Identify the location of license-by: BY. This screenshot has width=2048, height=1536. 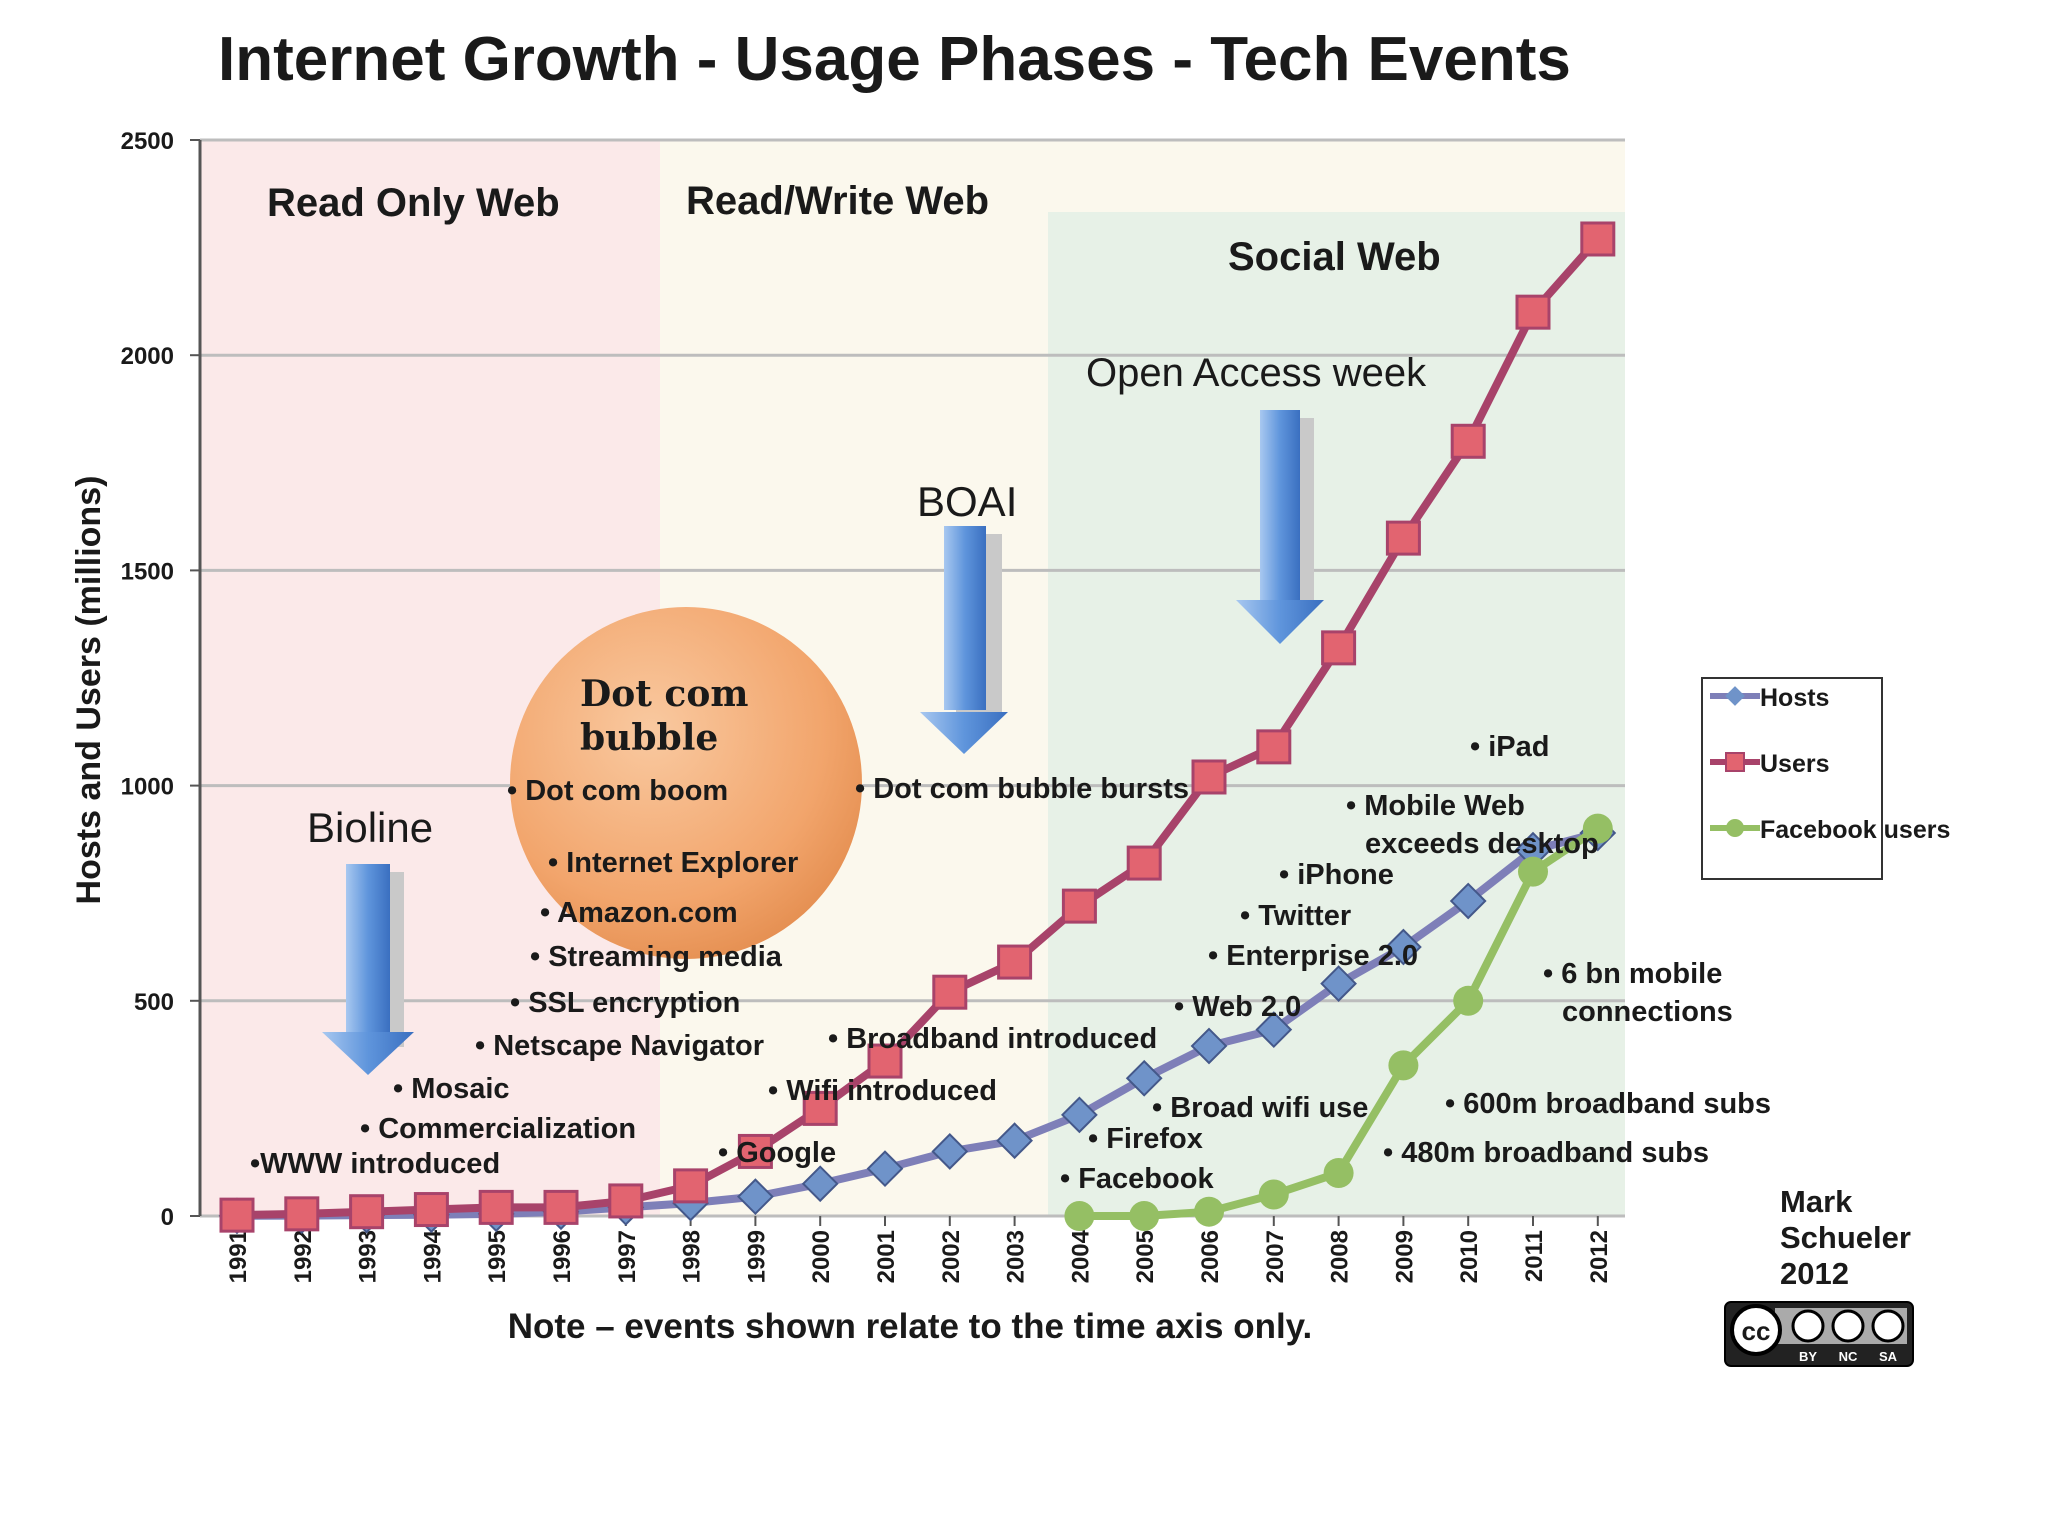
(1808, 1356).